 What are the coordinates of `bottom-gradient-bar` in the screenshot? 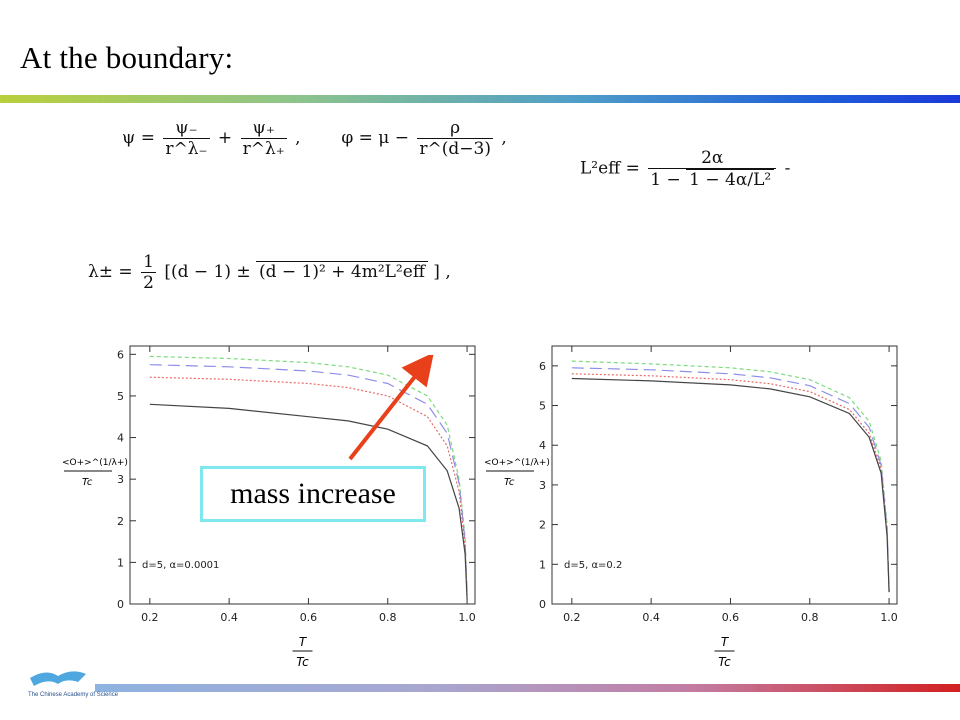 It's located at (527, 688).